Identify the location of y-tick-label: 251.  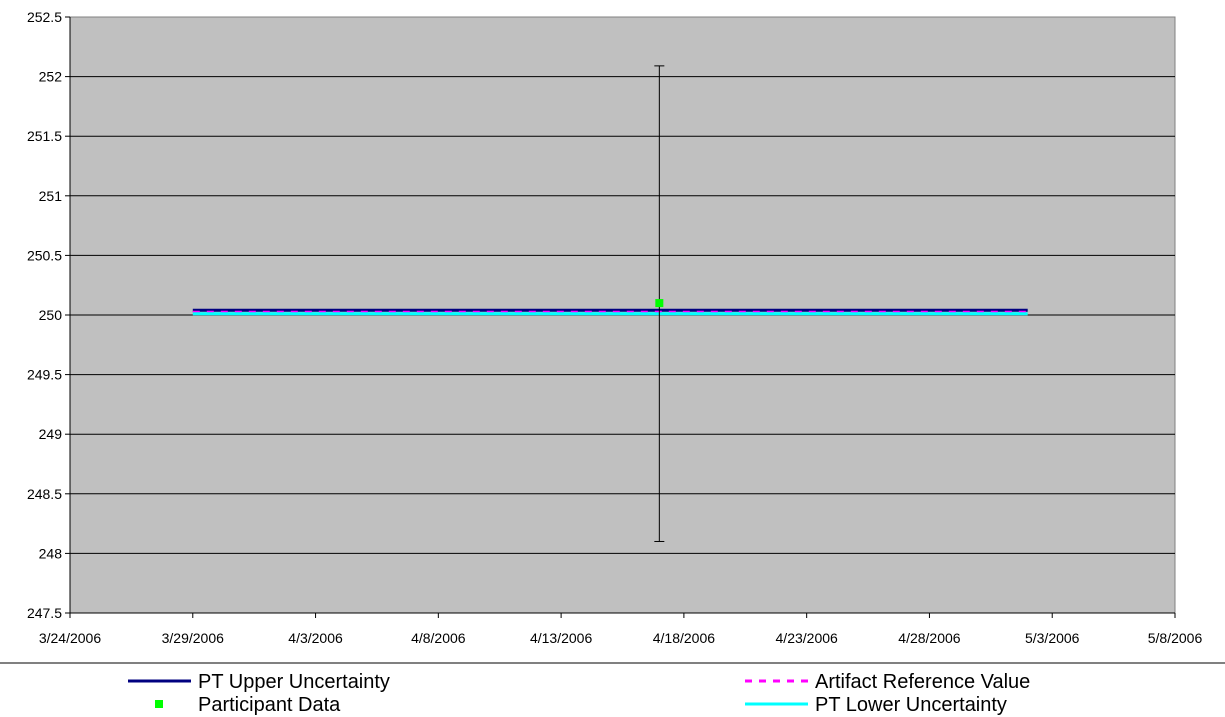
(51, 196).